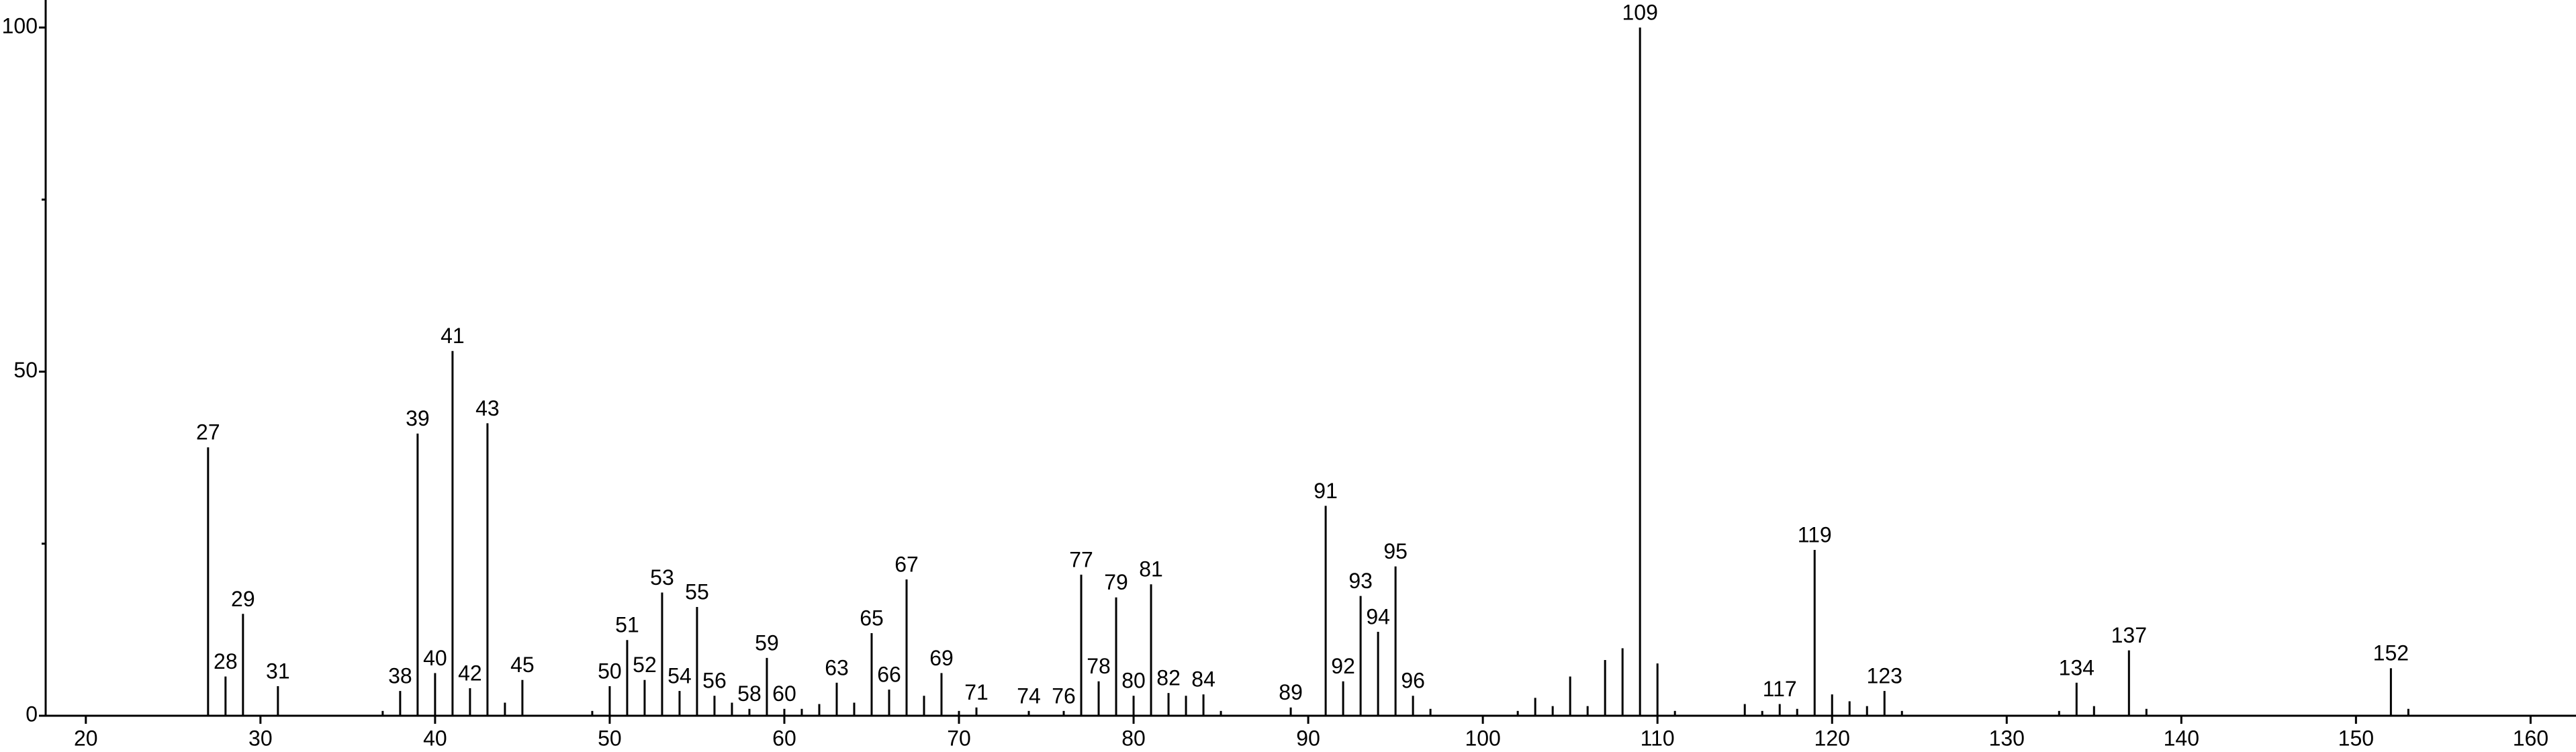 The width and height of the screenshot is (2576, 752). I want to click on peak-label: 134, so click(2077, 667).